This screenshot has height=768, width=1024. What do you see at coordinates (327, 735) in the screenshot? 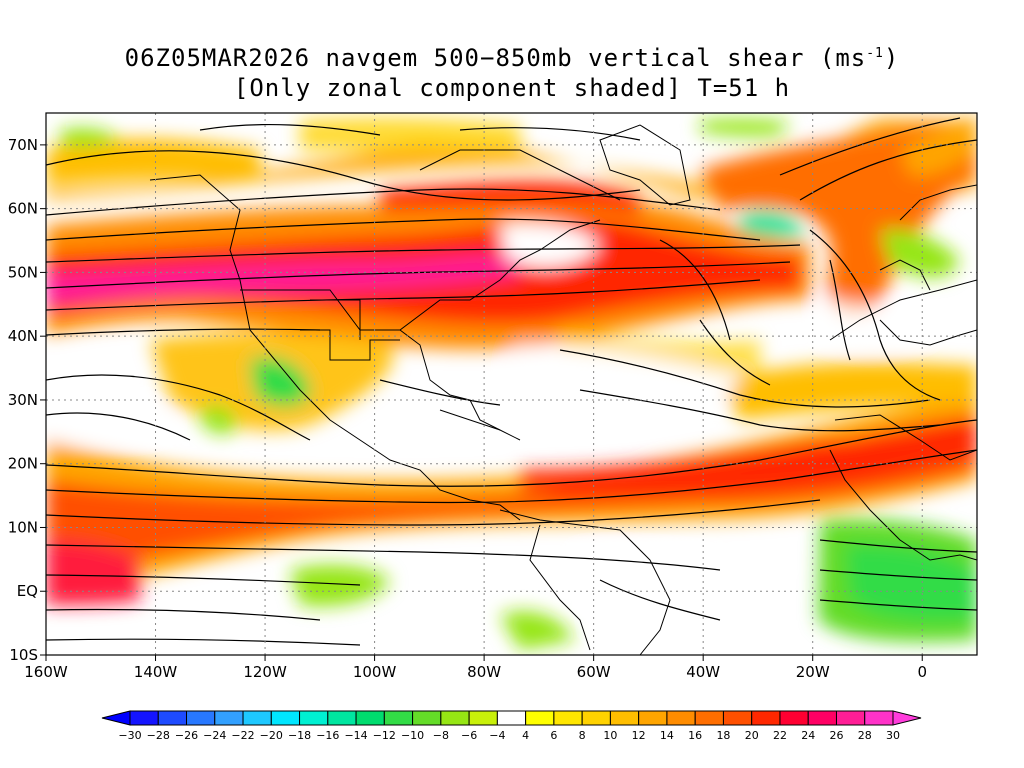
I see `colorbar-label: −16` at bounding box center [327, 735].